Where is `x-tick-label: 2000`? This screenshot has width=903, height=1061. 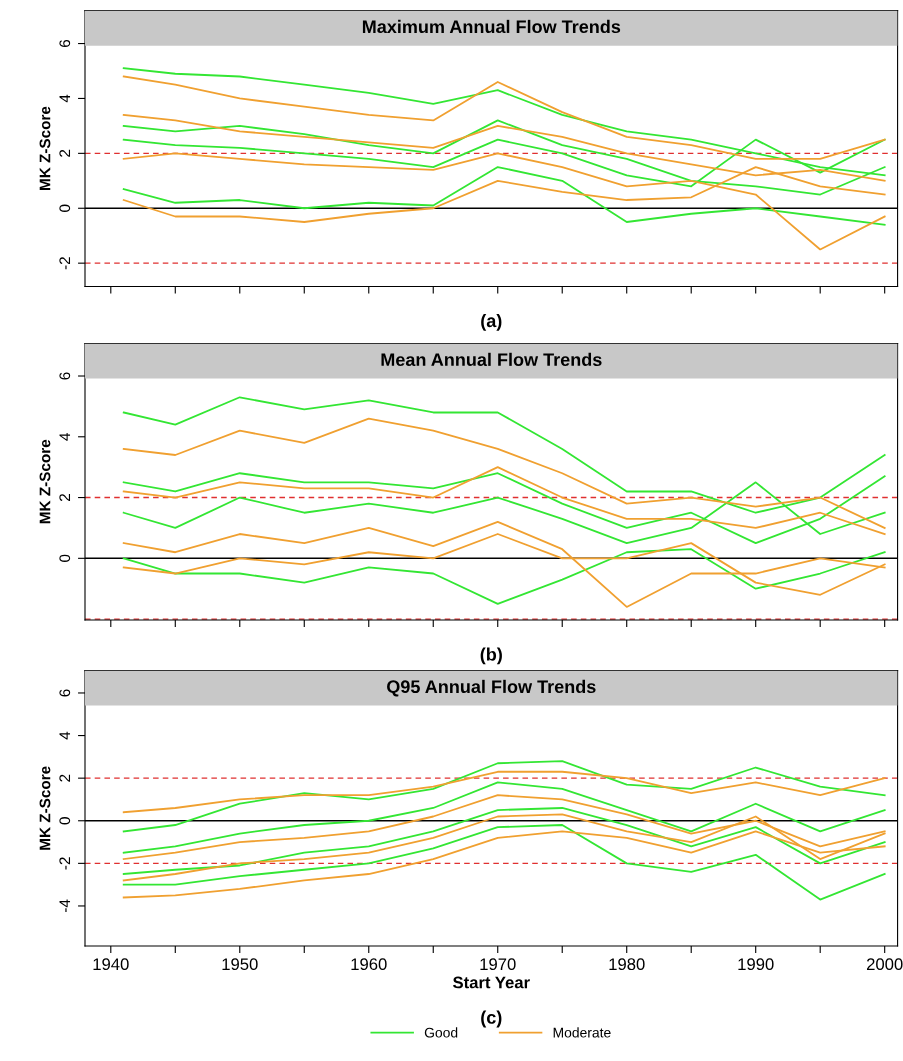
x-tick-label: 2000 is located at coordinates (884, 964).